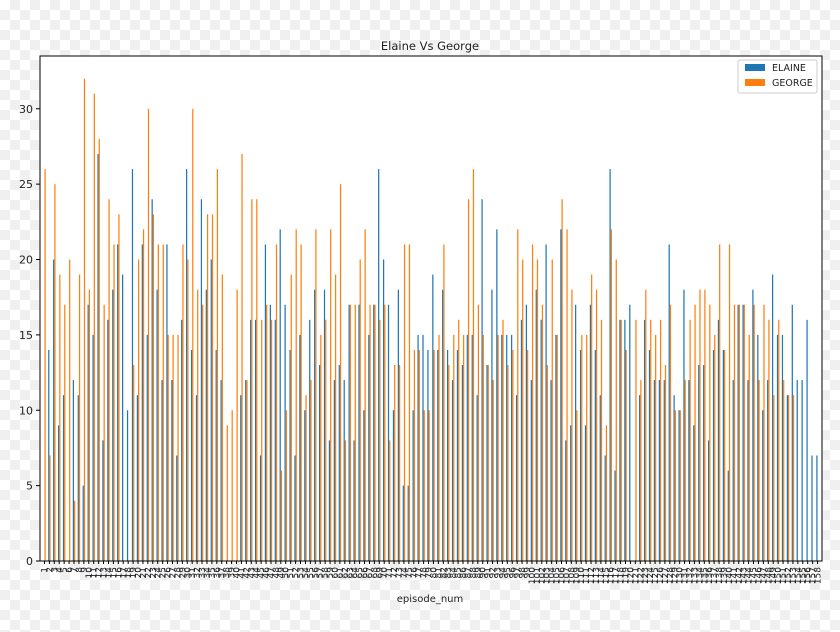 This screenshot has height=632, width=840. Describe the element at coordinates (105, 572) in the screenshot. I see `x-tick-label: 13` at that location.